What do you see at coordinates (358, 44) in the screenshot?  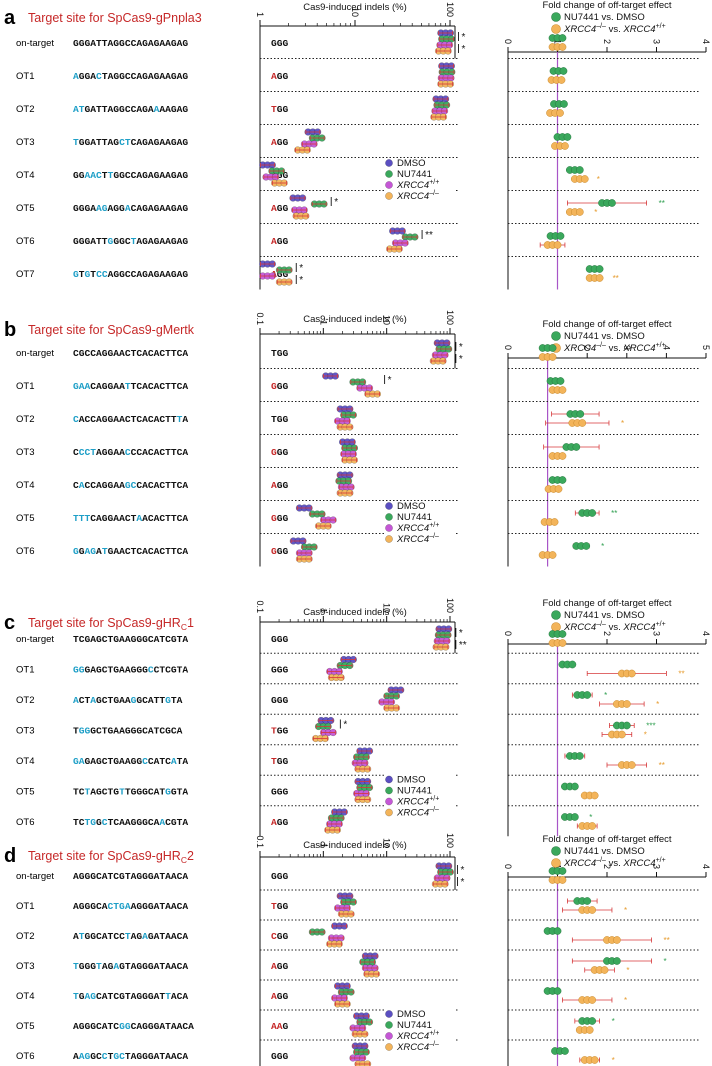 I see `row-on-target: on-target GGGATTAGGCCAGAGAAGAG GGG **` at bounding box center [358, 44].